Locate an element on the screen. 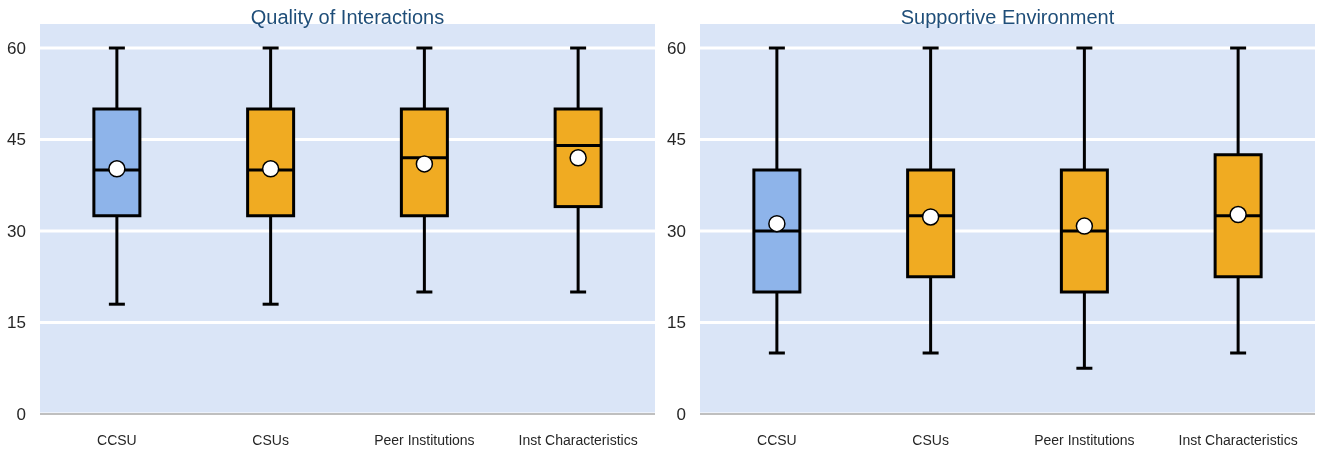  chart-title: Quality of Interactions is located at coordinates (347, 17).